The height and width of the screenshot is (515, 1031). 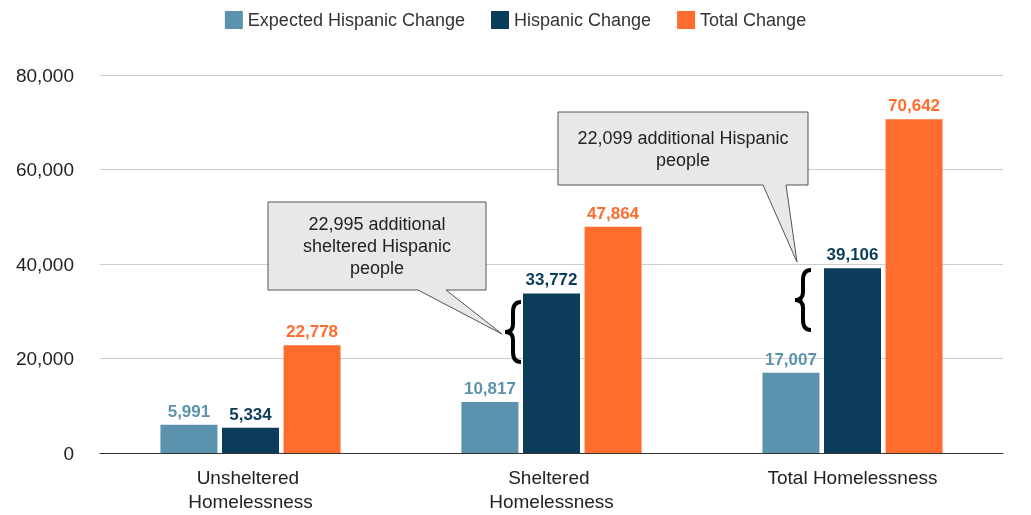 What do you see at coordinates (44, 358) in the screenshot?
I see `y-tick-label: 20,000` at bounding box center [44, 358].